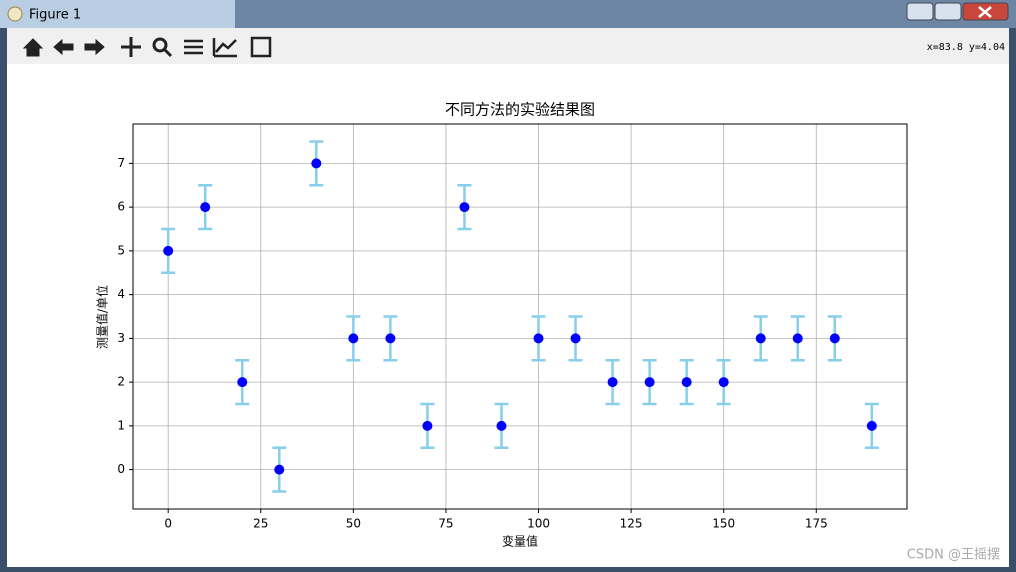 The width and height of the screenshot is (1016, 572). What do you see at coordinates (33, 47) in the screenshot?
I see `home-button` at bounding box center [33, 47].